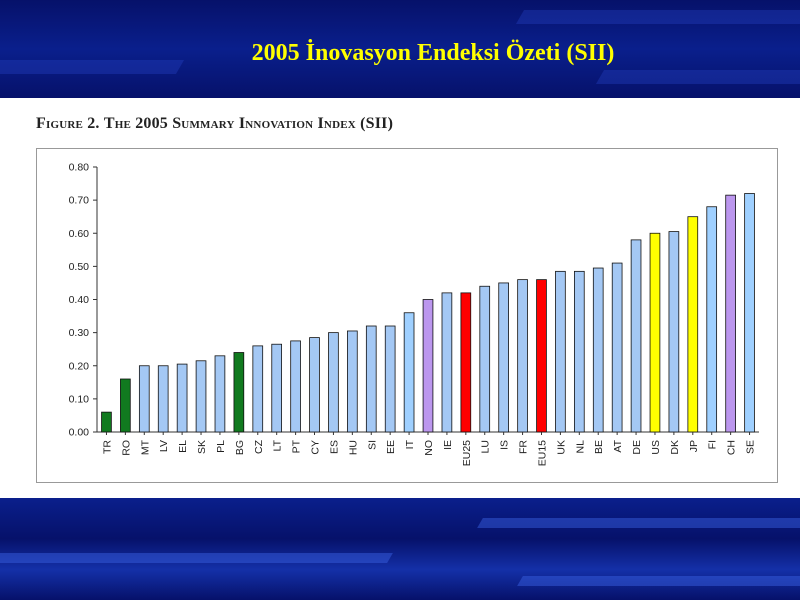 The width and height of the screenshot is (800, 600). Describe the element at coordinates (371, 379) in the screenshot. I see `bar-si` at that location.